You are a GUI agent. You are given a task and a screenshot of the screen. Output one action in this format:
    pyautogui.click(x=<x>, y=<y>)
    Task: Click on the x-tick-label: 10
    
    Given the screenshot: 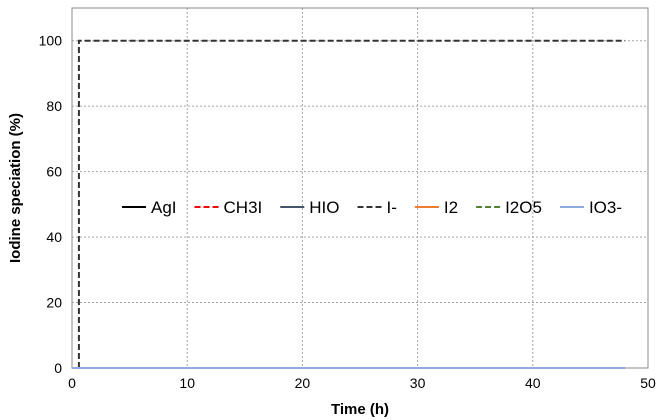 What is the action you would take?
    pyautogui.click(x=187, y=383)
    